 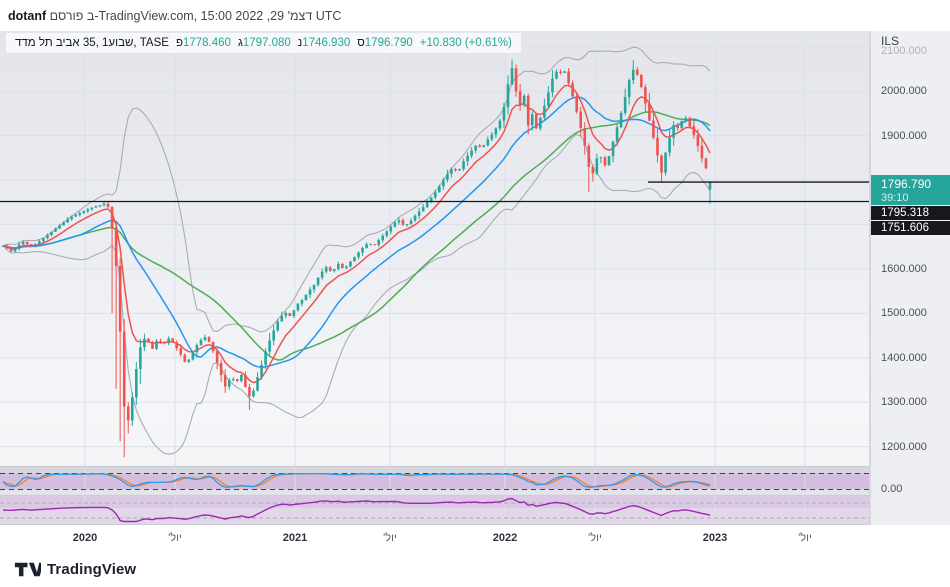 What do you see at coordinates (324, 43) in the screenshot?
I see `low-value: נ 1746.930` at bounding box center [324, 43].